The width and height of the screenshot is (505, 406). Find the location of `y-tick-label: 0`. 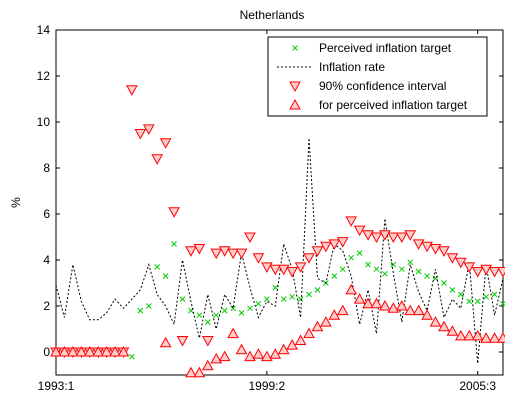

y-tick-label: 0 is located at coordinates (46, 352).